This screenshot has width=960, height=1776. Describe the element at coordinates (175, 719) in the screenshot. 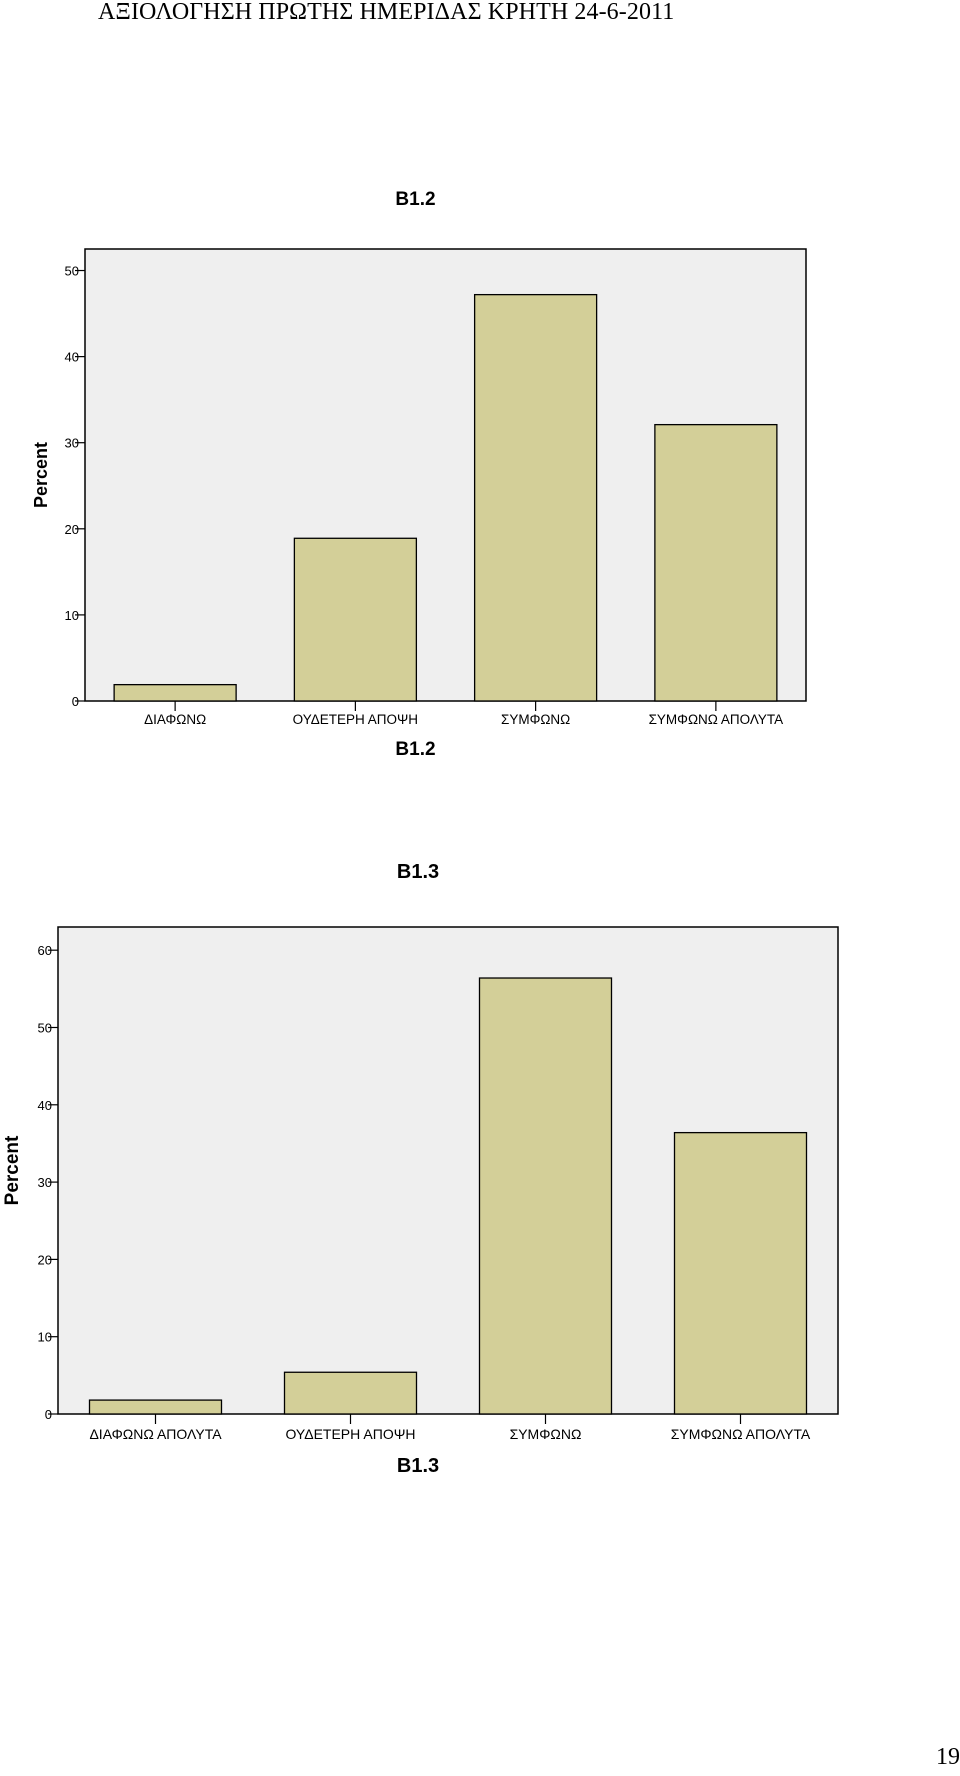

I see `x-tick-label: ΔΙΑΦΩΝΩ` at that location.